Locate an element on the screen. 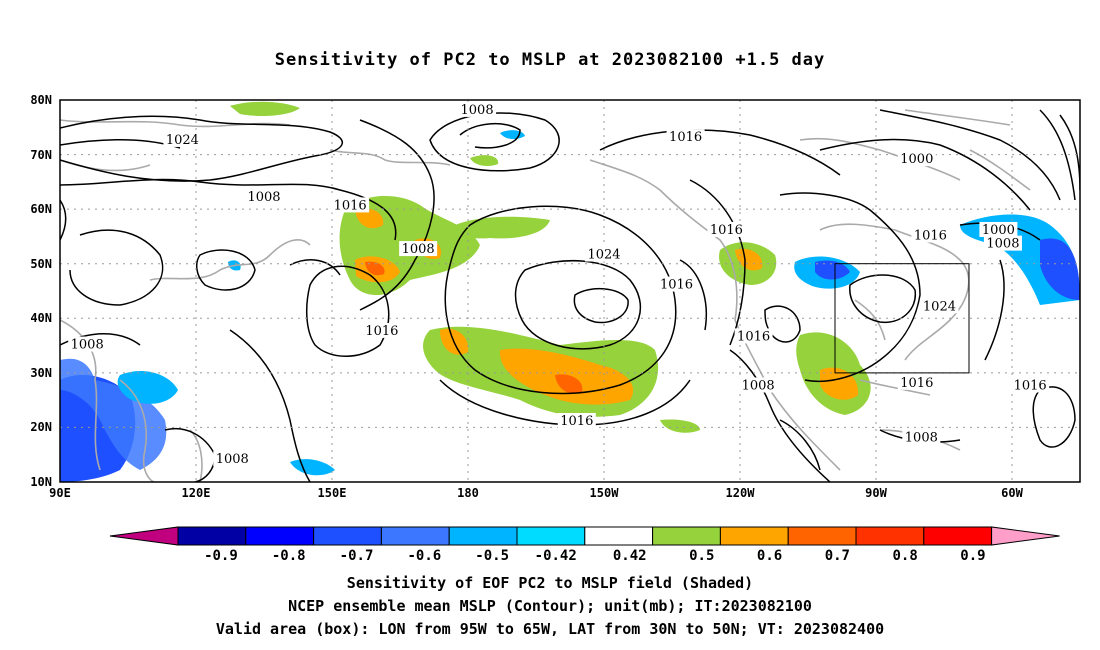  shade-positive-arctic is located at coordinates (265, 108).